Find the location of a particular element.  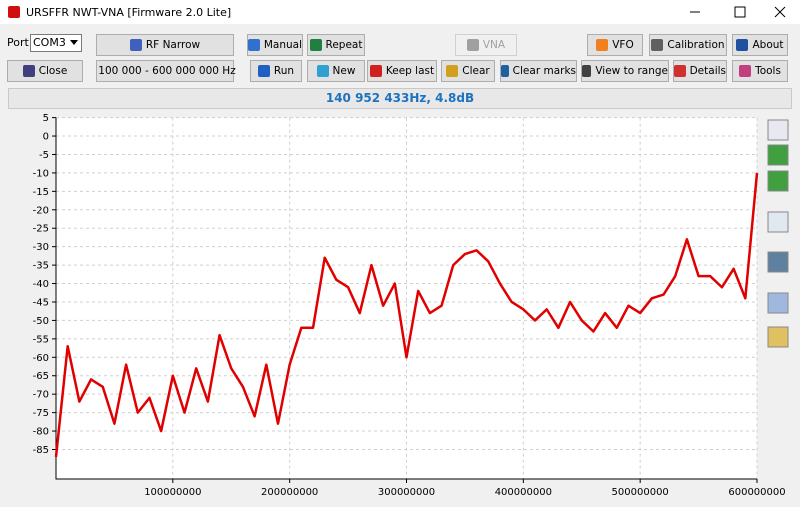

toolbar-button: View to range is located at coordinates (625, 71).